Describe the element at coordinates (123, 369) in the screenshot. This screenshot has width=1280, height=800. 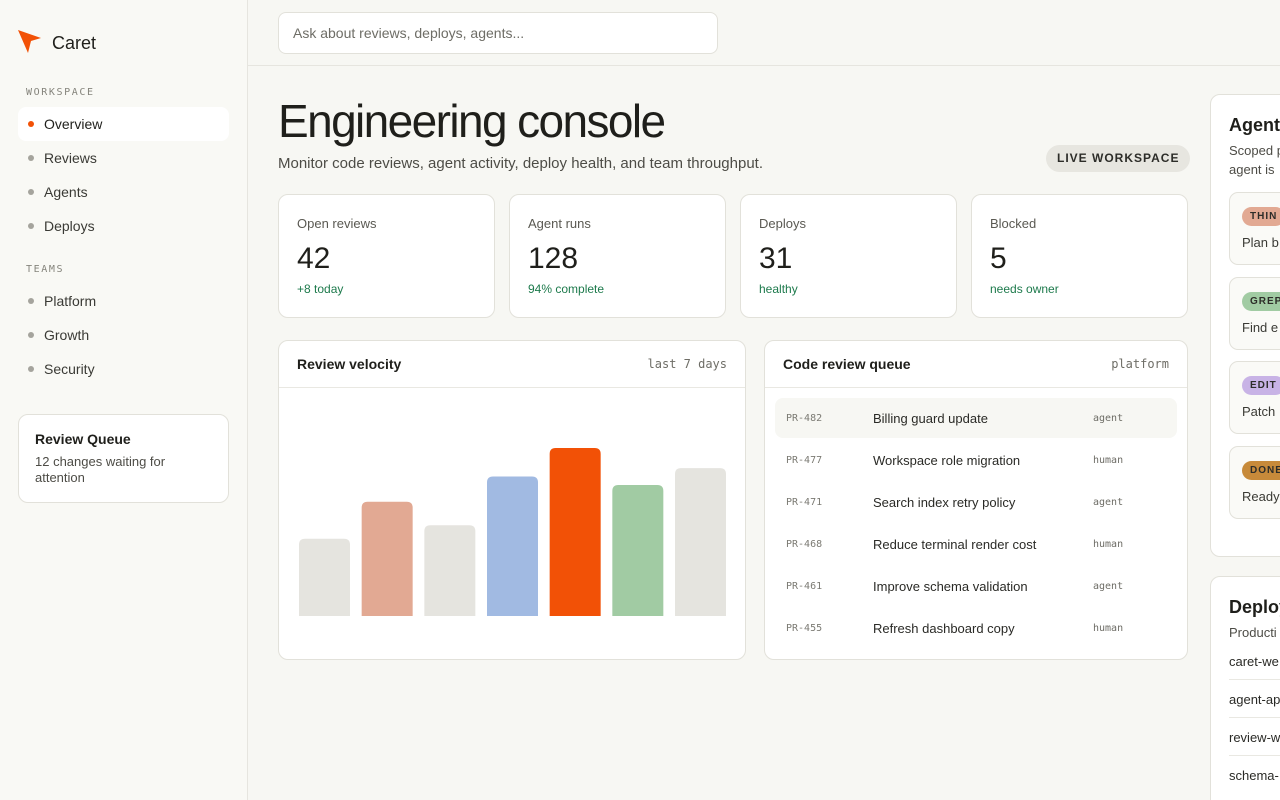
I see `sidebar-item-security: Security` at that location.